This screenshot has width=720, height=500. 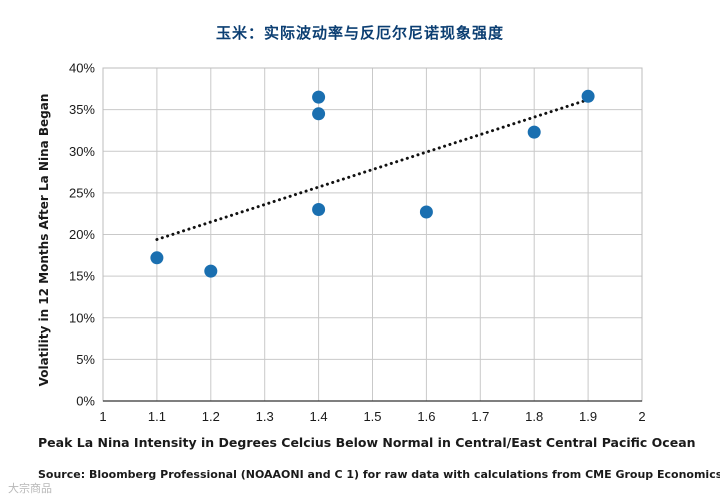 I want to click on y-tick-labels: 0% 5% 10% 15% 20% 25% 30% 35% 40%, so click(x=82, y=235).